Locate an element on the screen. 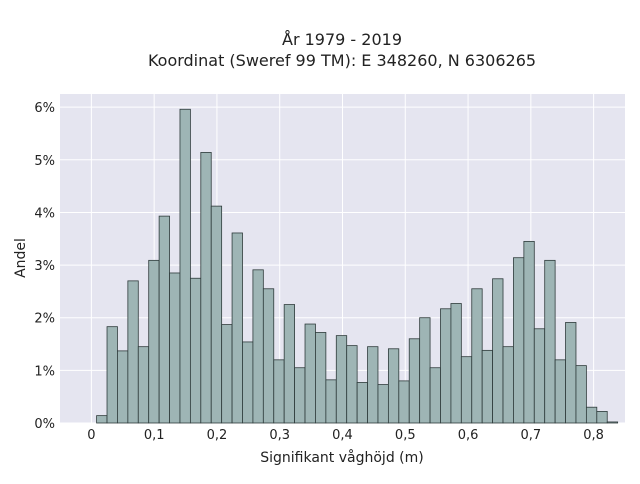  y-tick-label: 2% is located at coordinates (44, 319).